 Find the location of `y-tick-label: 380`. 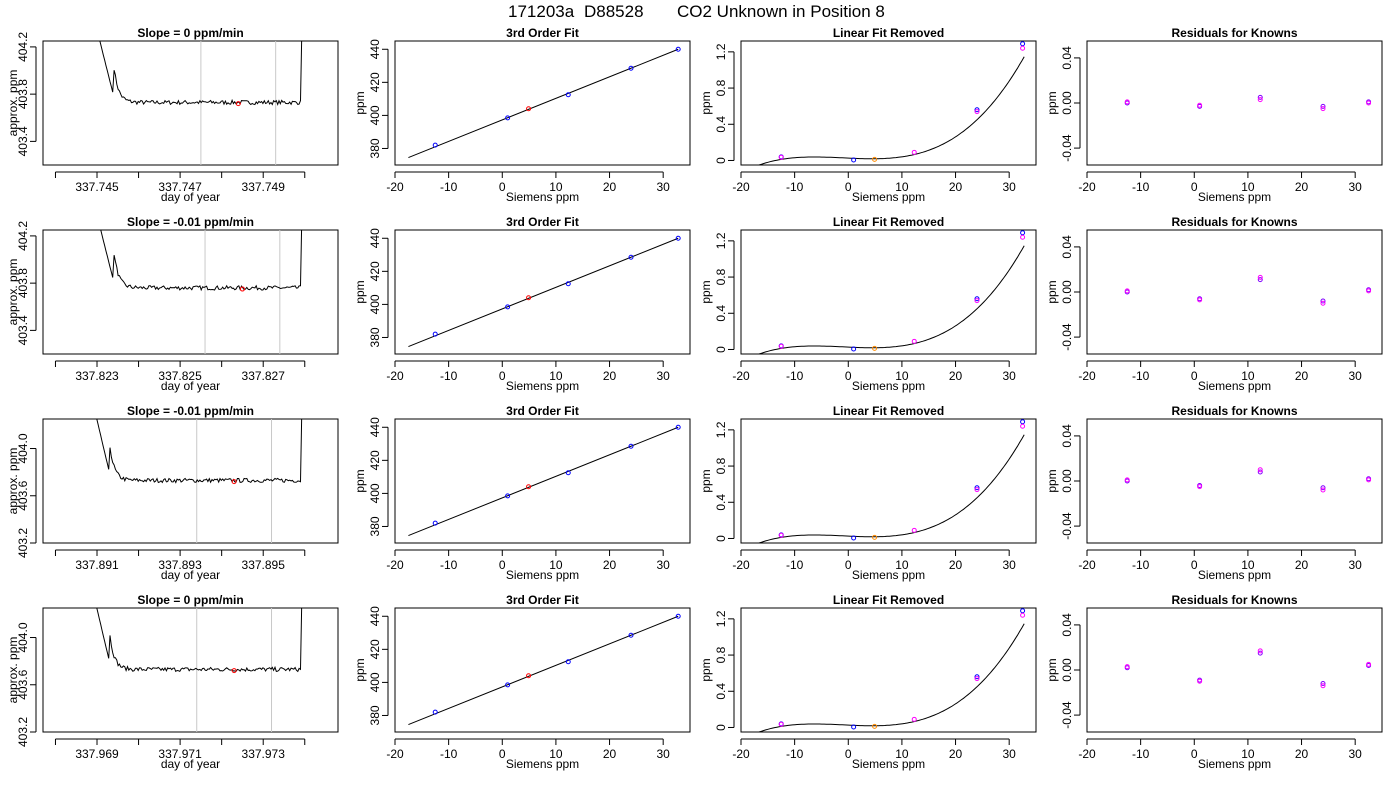

y-tick-label: 380 is located at coordinates (375, 526).